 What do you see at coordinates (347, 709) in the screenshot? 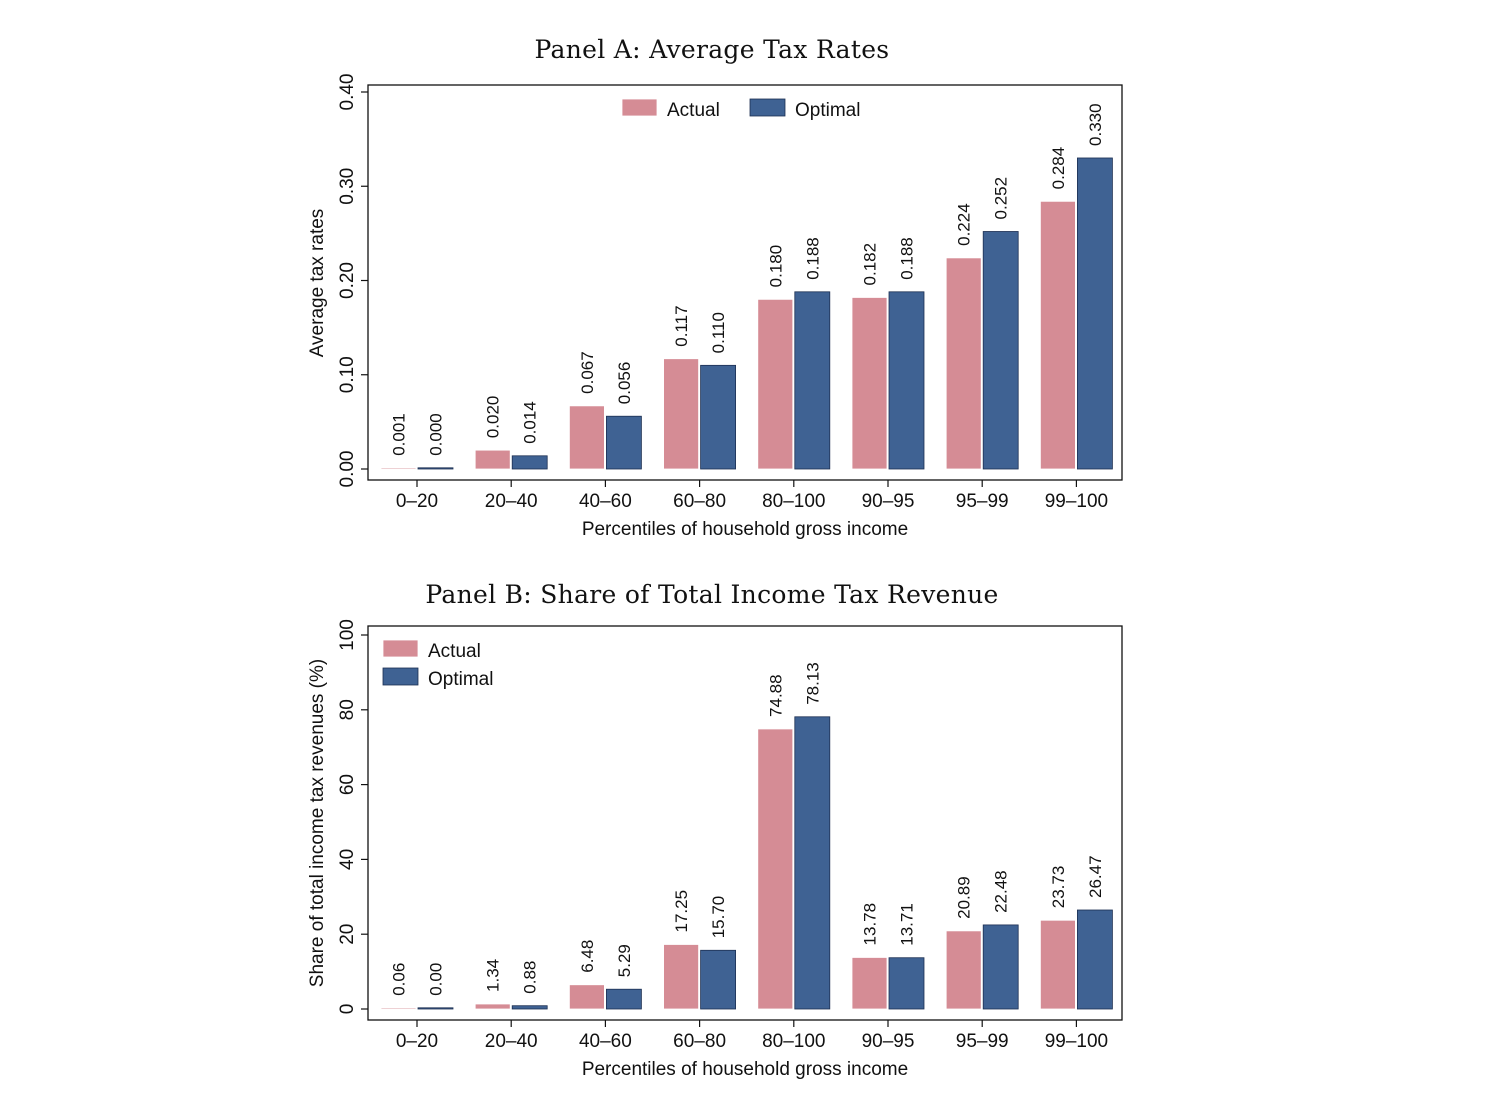
I see `panel-b-y-tick-label: 80` at bounding box center [347, 709].